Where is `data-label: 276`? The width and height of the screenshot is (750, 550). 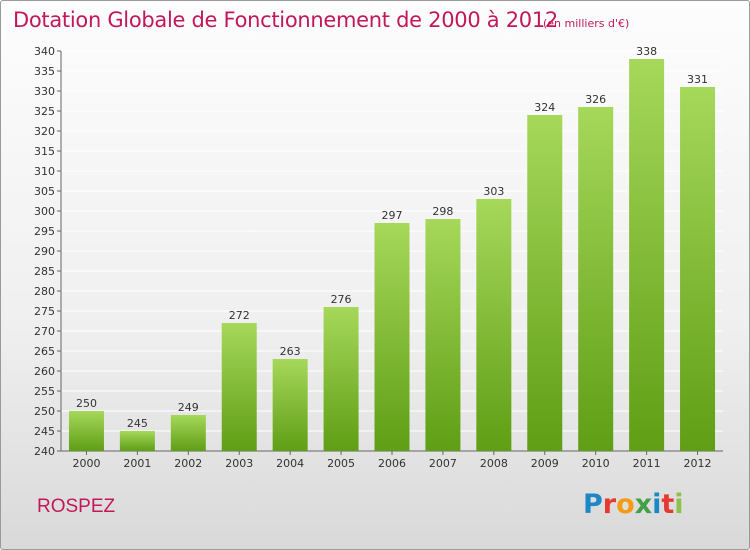 data-label: 276 is located at coordinates (341, 299).